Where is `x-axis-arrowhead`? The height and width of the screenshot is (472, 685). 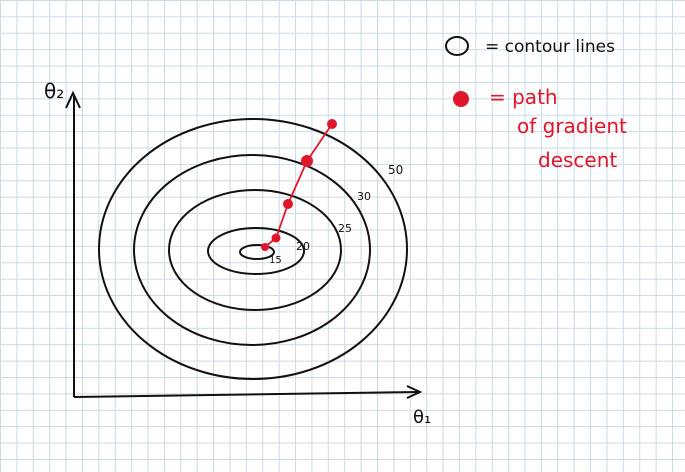 x-axis-arrowhead is located at coordinates (414, 392).